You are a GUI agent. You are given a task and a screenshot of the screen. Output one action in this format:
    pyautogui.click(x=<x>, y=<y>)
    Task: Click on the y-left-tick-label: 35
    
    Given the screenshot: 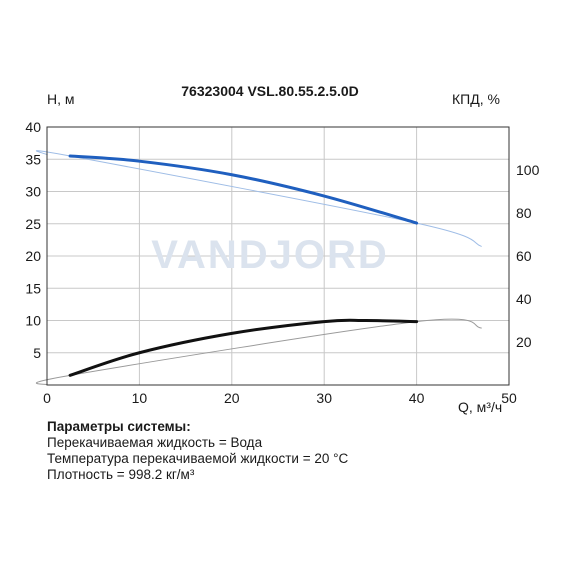 What is the action you would take?
    pyautogui.click(x=33, y=159)
    